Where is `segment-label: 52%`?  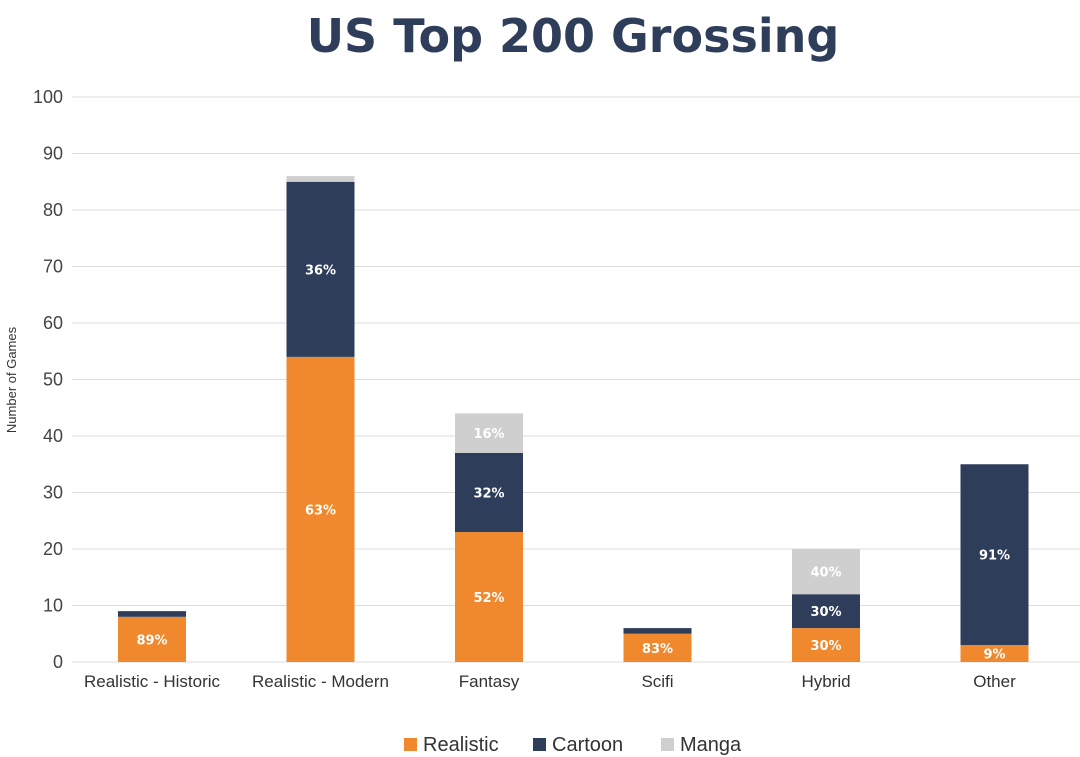 segment-label: 52% is located at coordinates (488, 598).